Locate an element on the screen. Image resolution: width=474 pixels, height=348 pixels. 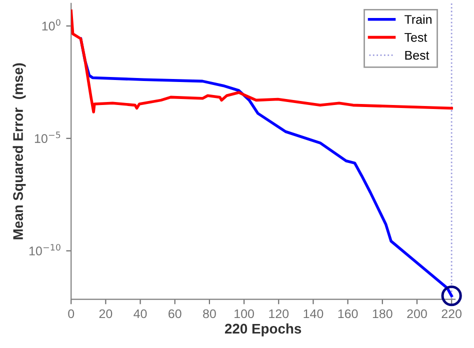
y-tick-label: 10$^{−10}$ is located at coordinates (44, 250).